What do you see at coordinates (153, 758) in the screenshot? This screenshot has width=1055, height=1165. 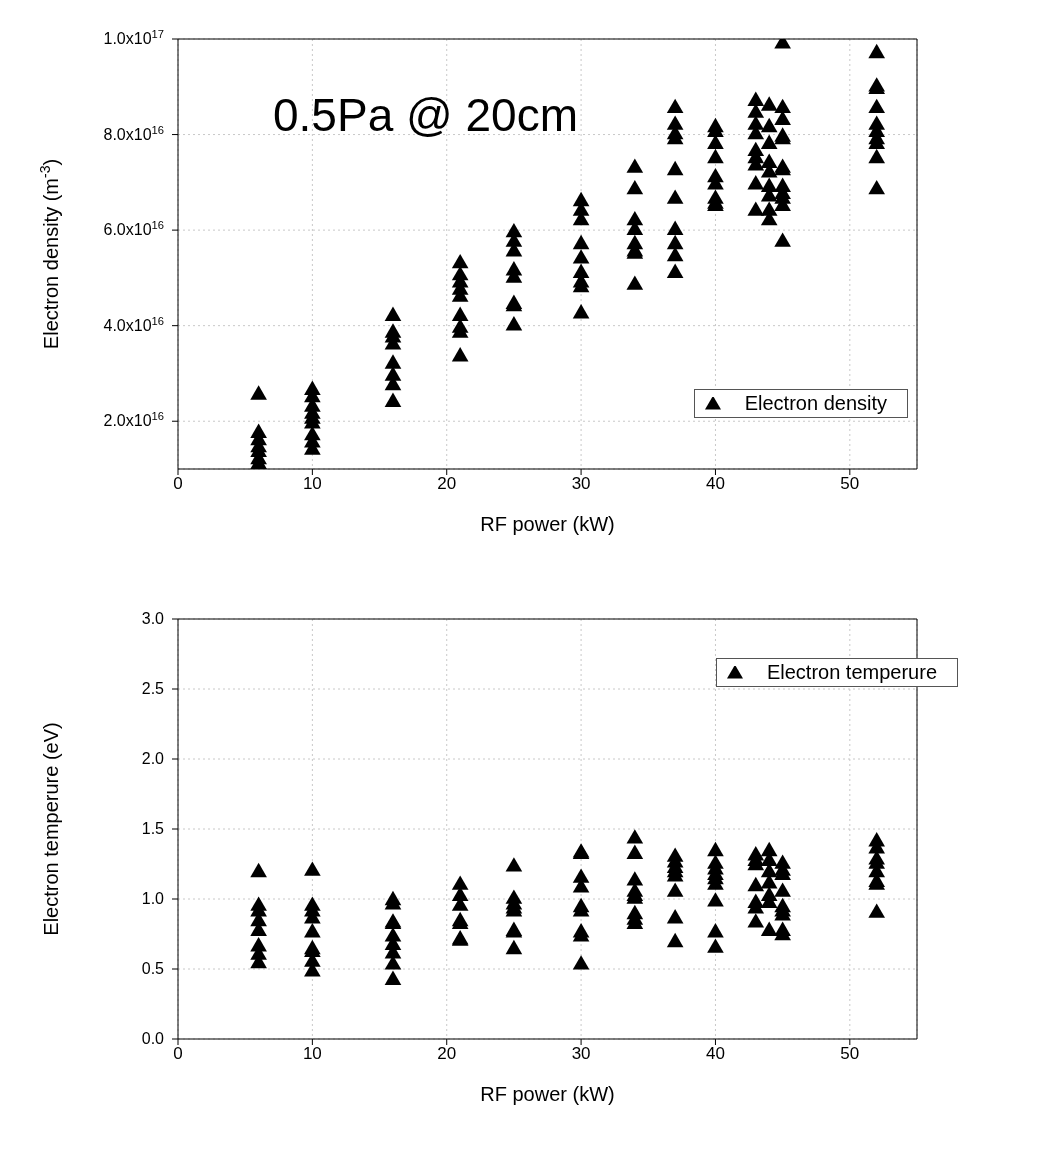 I see `y-tick-label: 2.0` at bounding box center [153, 758].